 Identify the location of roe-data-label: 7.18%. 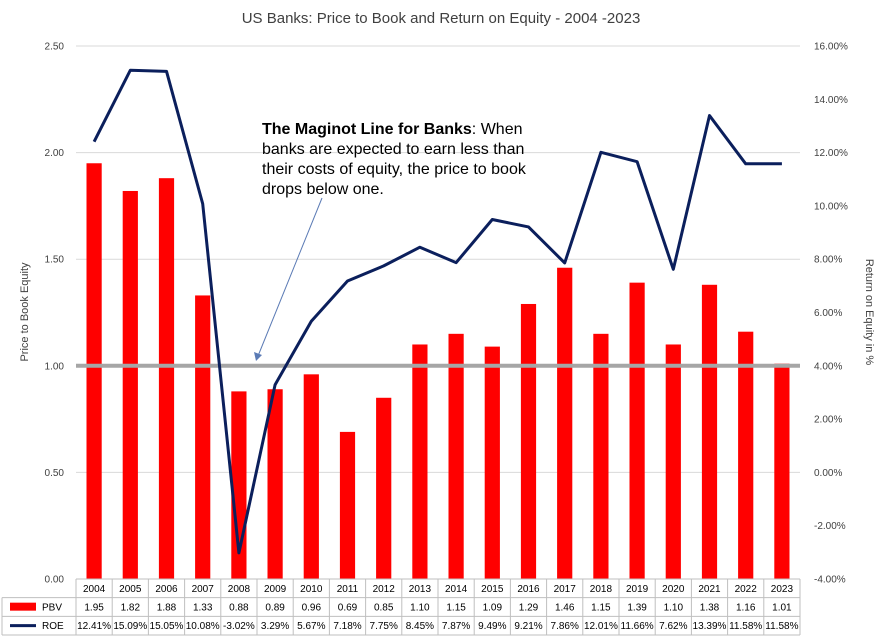
(347, 626).